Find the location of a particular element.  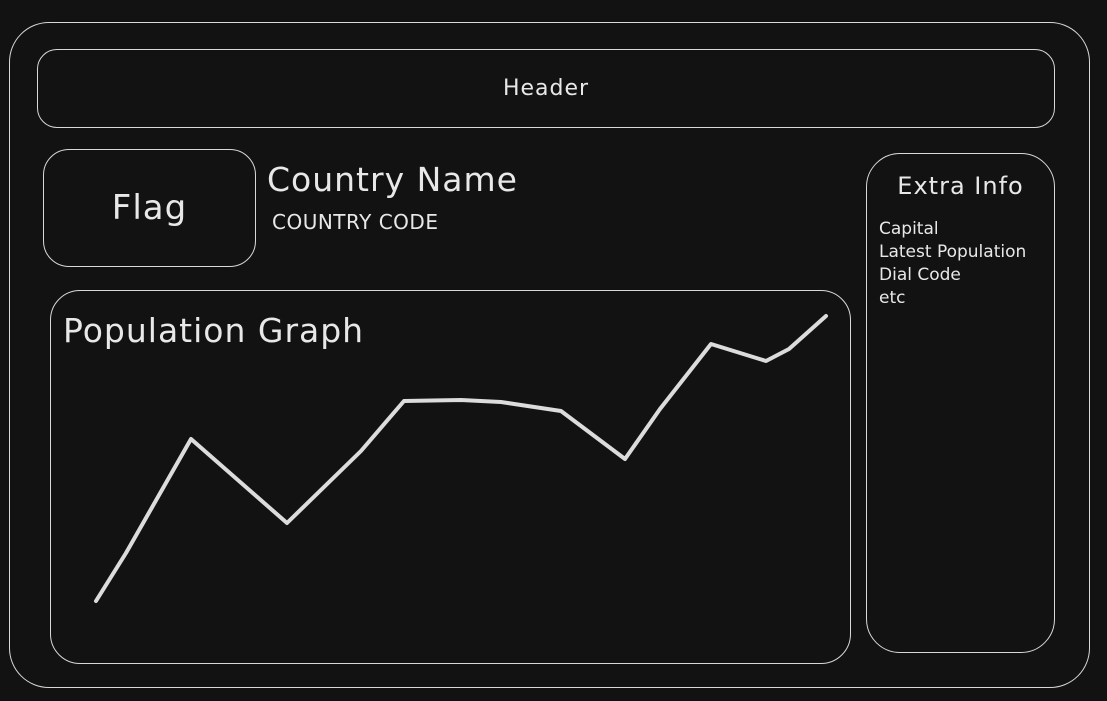

extra-info-title: Extra Info is located at coordinates (960, 186).